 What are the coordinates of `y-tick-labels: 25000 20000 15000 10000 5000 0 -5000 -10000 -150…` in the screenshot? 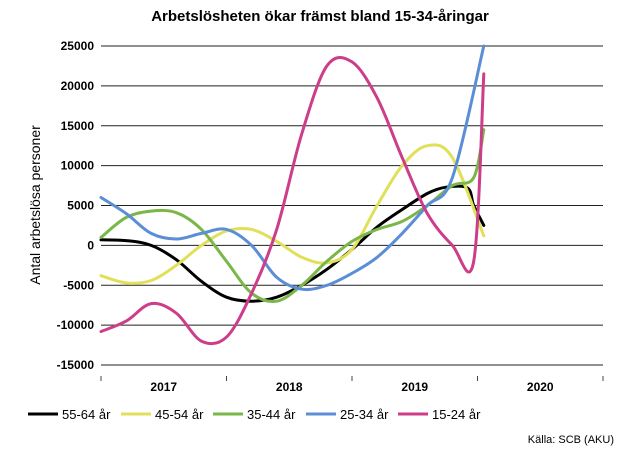 It's located at (76, 205).